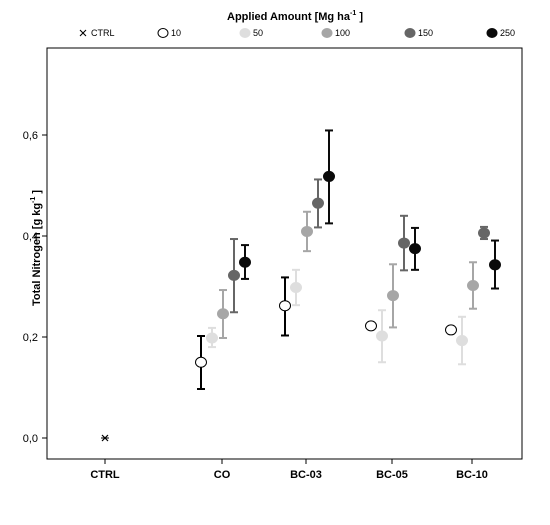 The image size is (550, 525). I want to click on legend-item-10: 10, so click(169, 33).